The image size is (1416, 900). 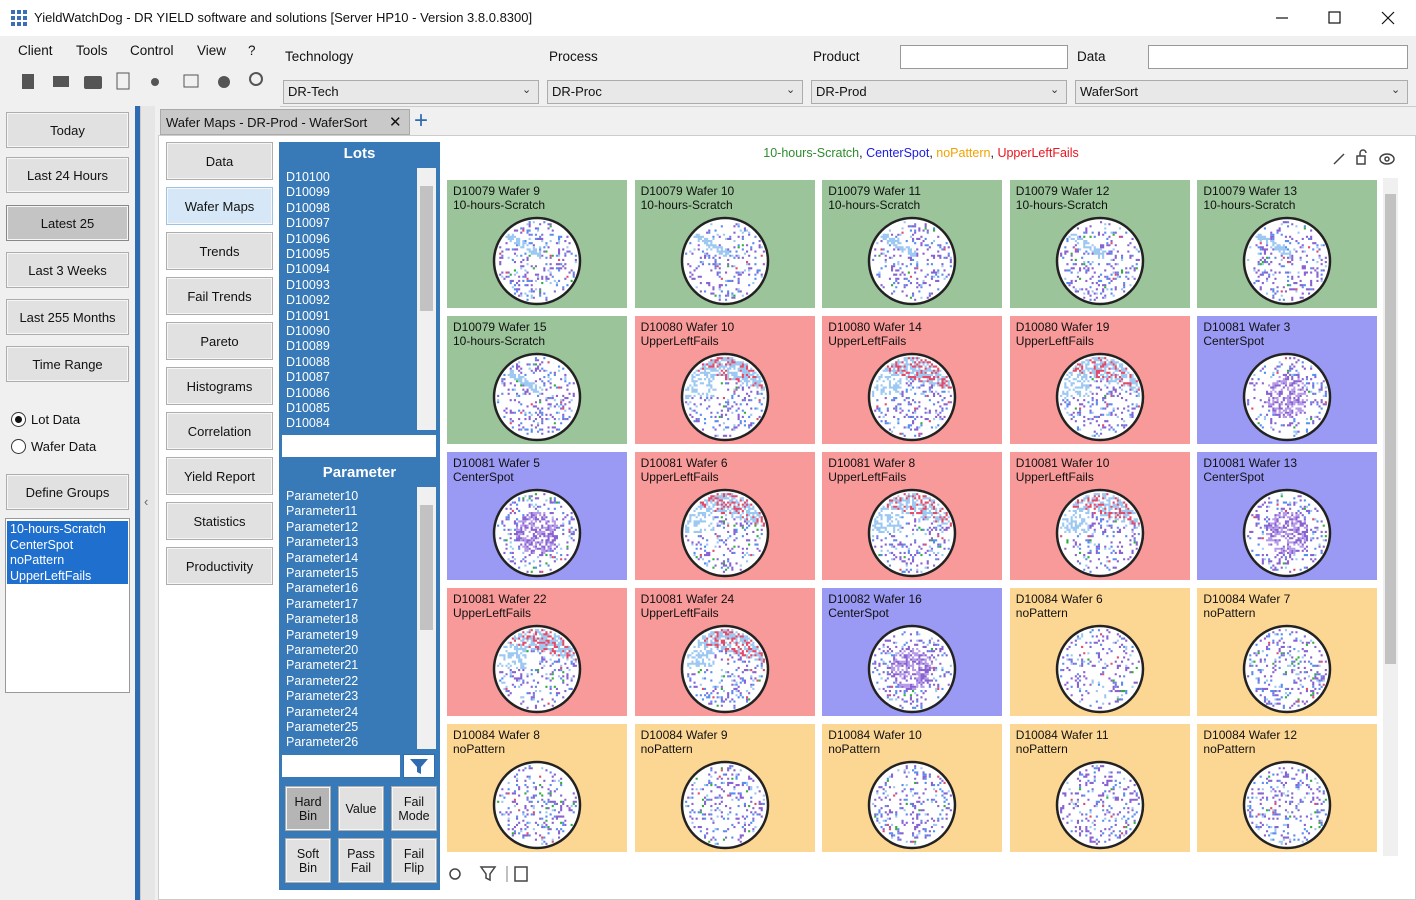 What do you see at coordinates (219, 341) in the screenshot?
I see `view-button: Pareto` at bounding box center [219, 341].